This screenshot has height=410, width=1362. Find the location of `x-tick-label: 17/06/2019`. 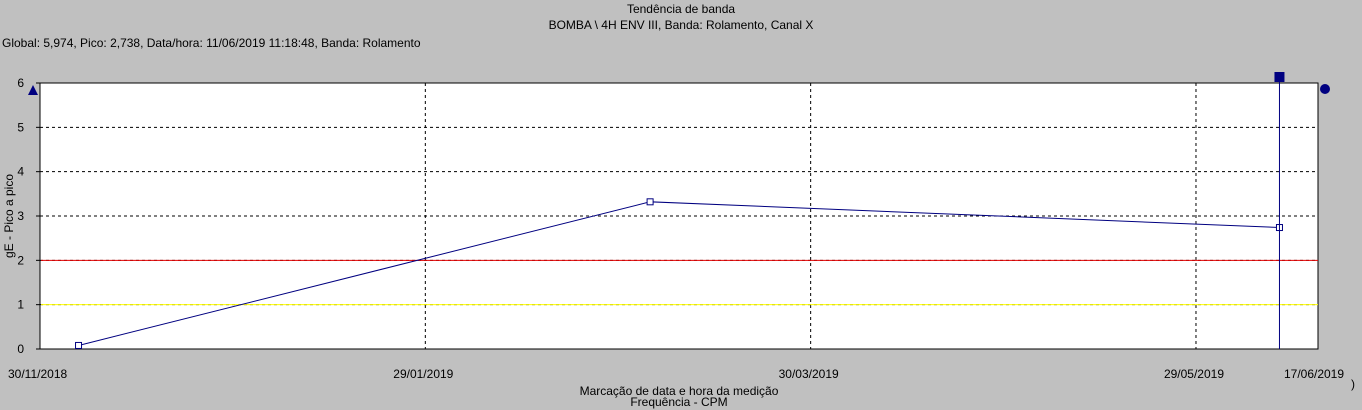

x-tick-label: 17/06/2019 is located at coordinates (1314, 374).